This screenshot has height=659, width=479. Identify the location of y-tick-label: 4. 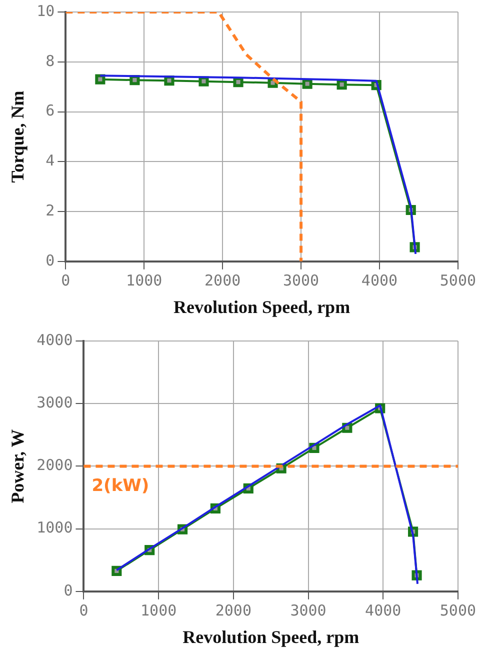
(50, 161).